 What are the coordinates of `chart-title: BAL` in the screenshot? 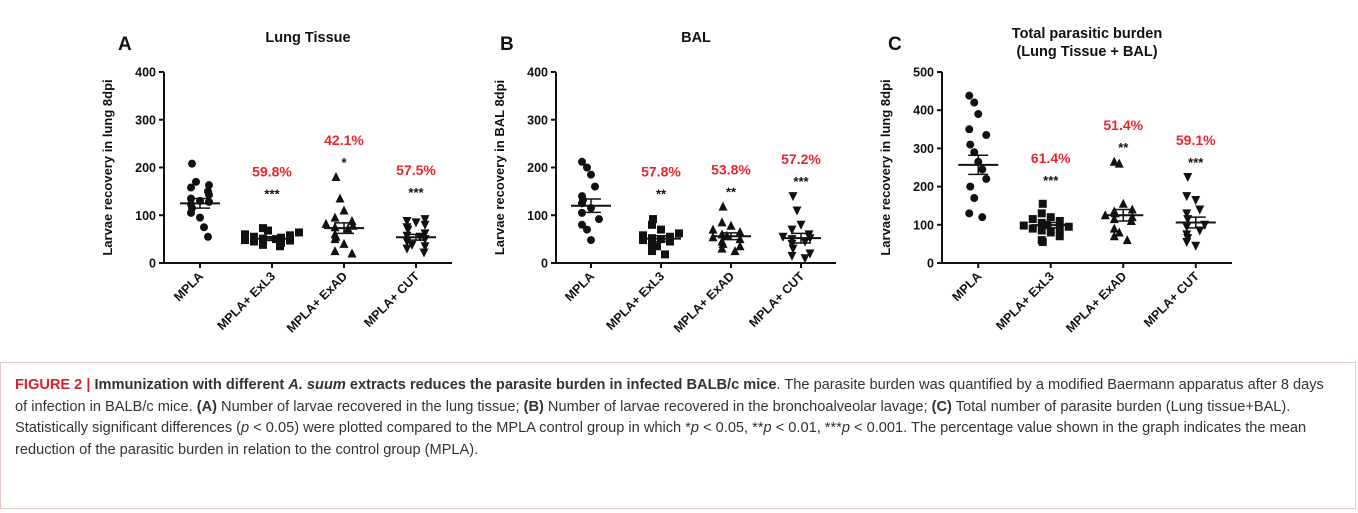 It's located at (696, 38).